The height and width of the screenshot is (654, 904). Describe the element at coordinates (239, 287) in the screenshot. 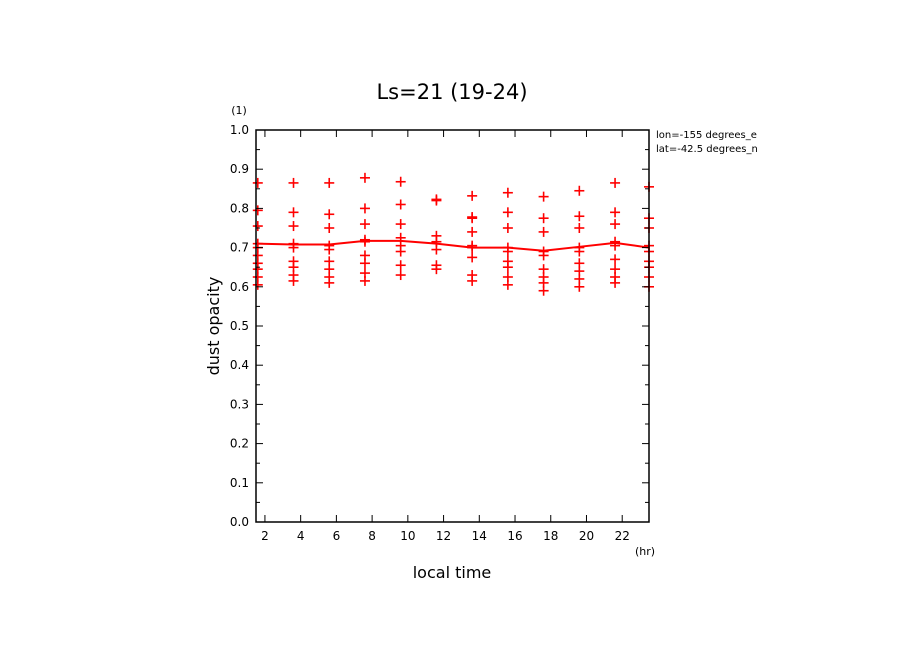

I see `y-tick-label: 0.6` at that location.